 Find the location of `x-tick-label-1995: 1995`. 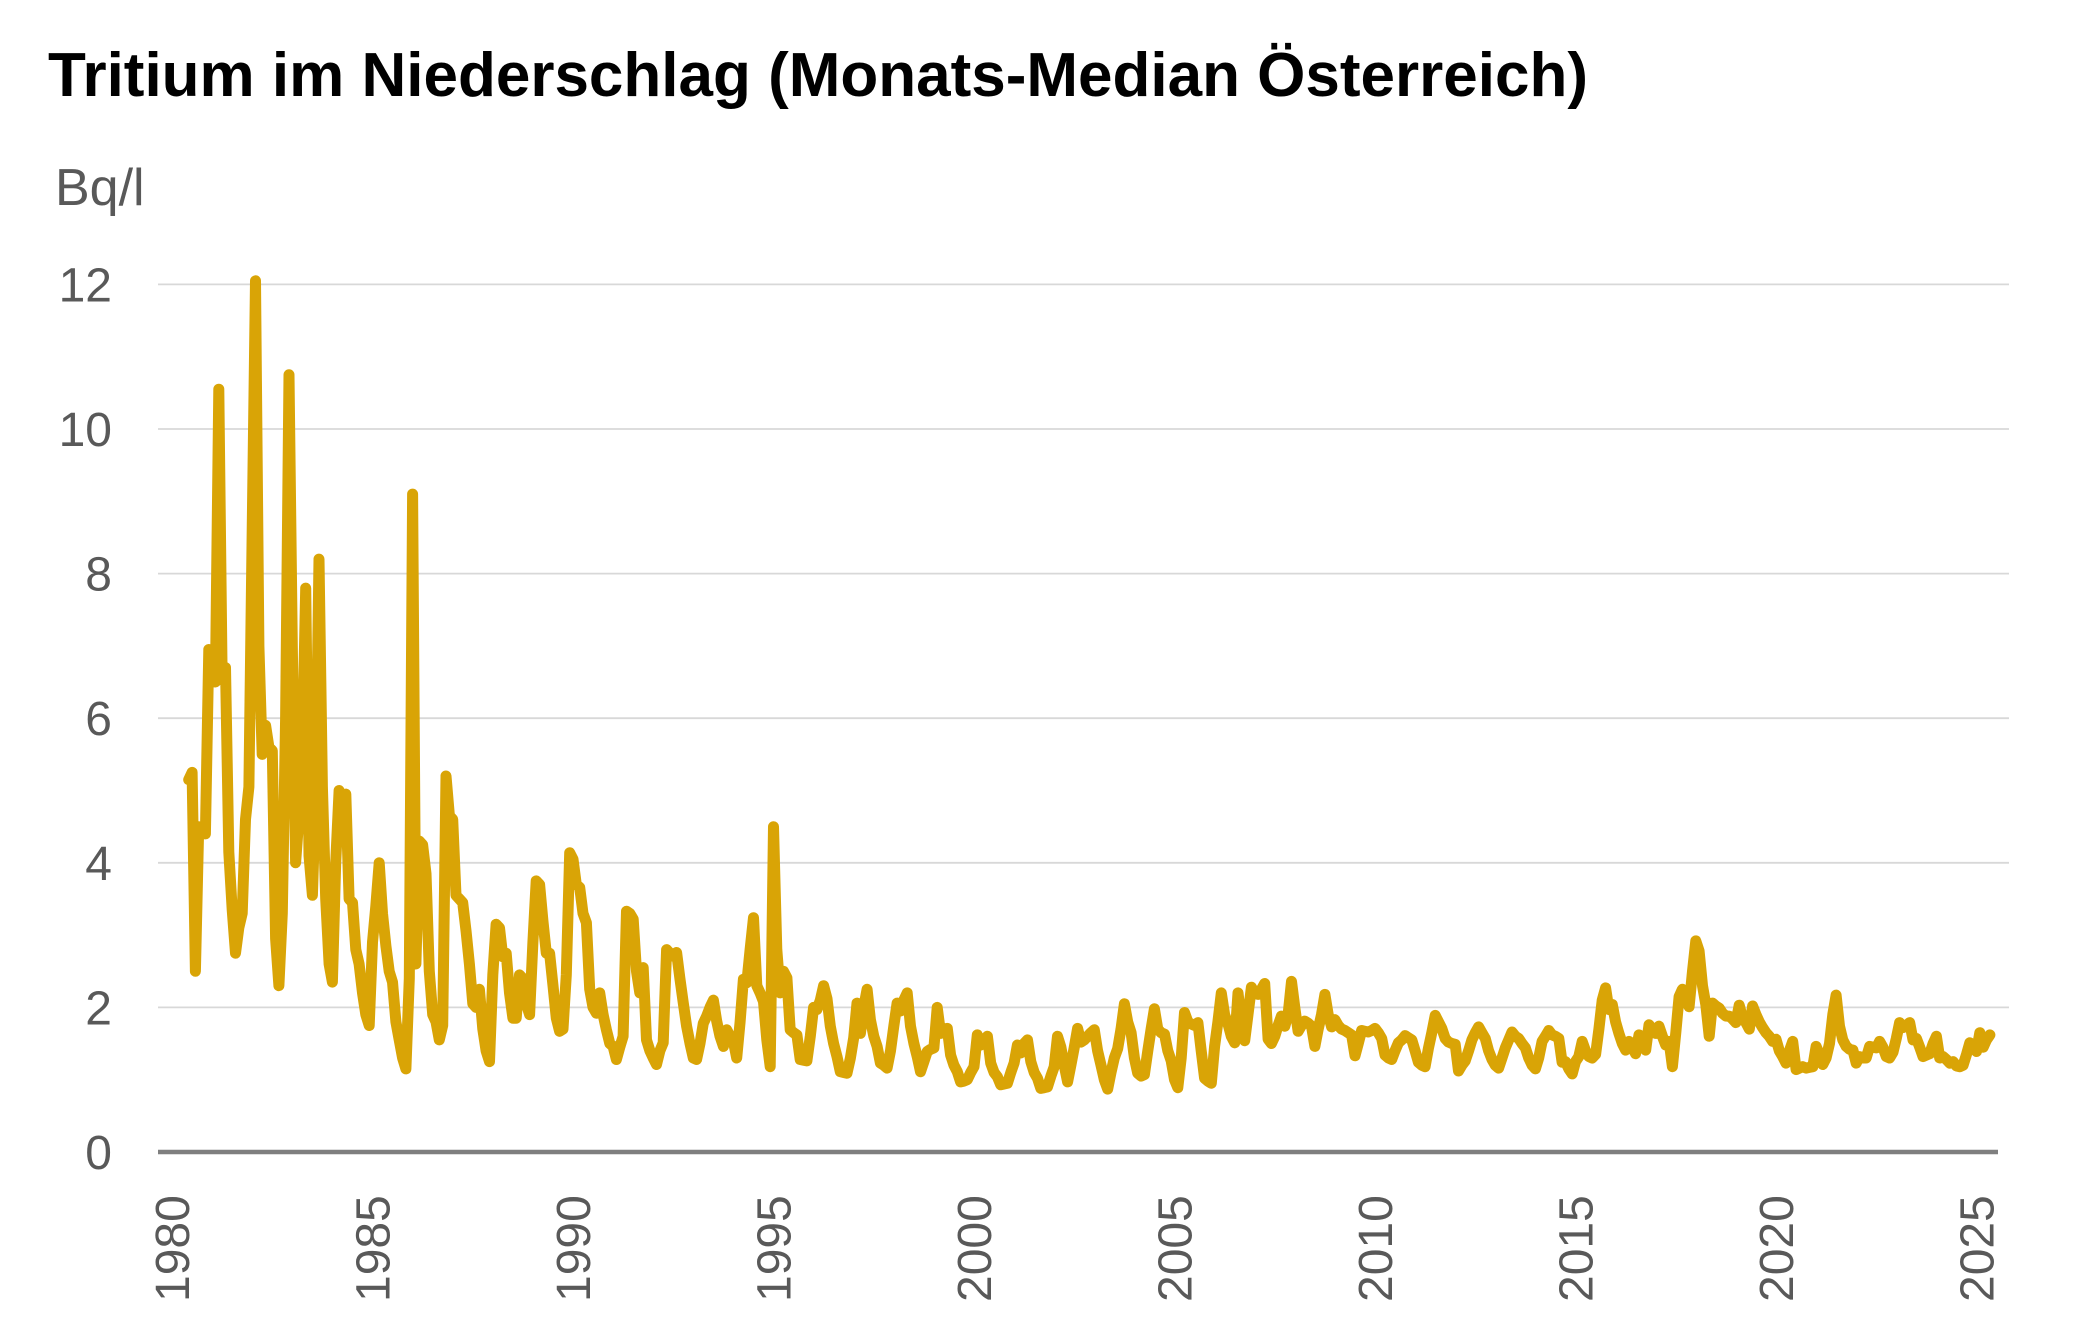

x-tick-label-1995: 1995 is located at coordinates (775, 1248).